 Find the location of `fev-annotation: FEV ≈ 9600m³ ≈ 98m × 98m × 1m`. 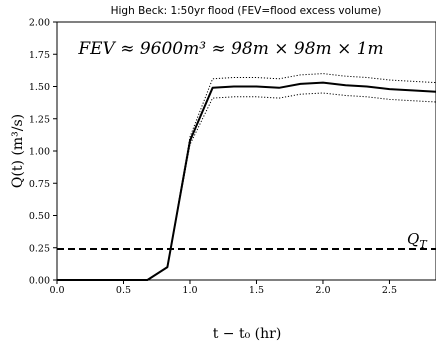

fev-annotation: FEV ≈ 9600m³ ≈ 98m × 98m × 1m is located at coordinates (230, 49).